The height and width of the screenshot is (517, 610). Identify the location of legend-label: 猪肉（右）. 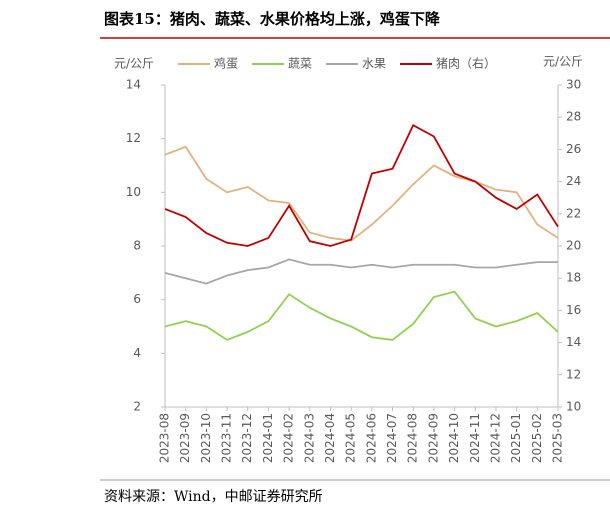
(466, 63).